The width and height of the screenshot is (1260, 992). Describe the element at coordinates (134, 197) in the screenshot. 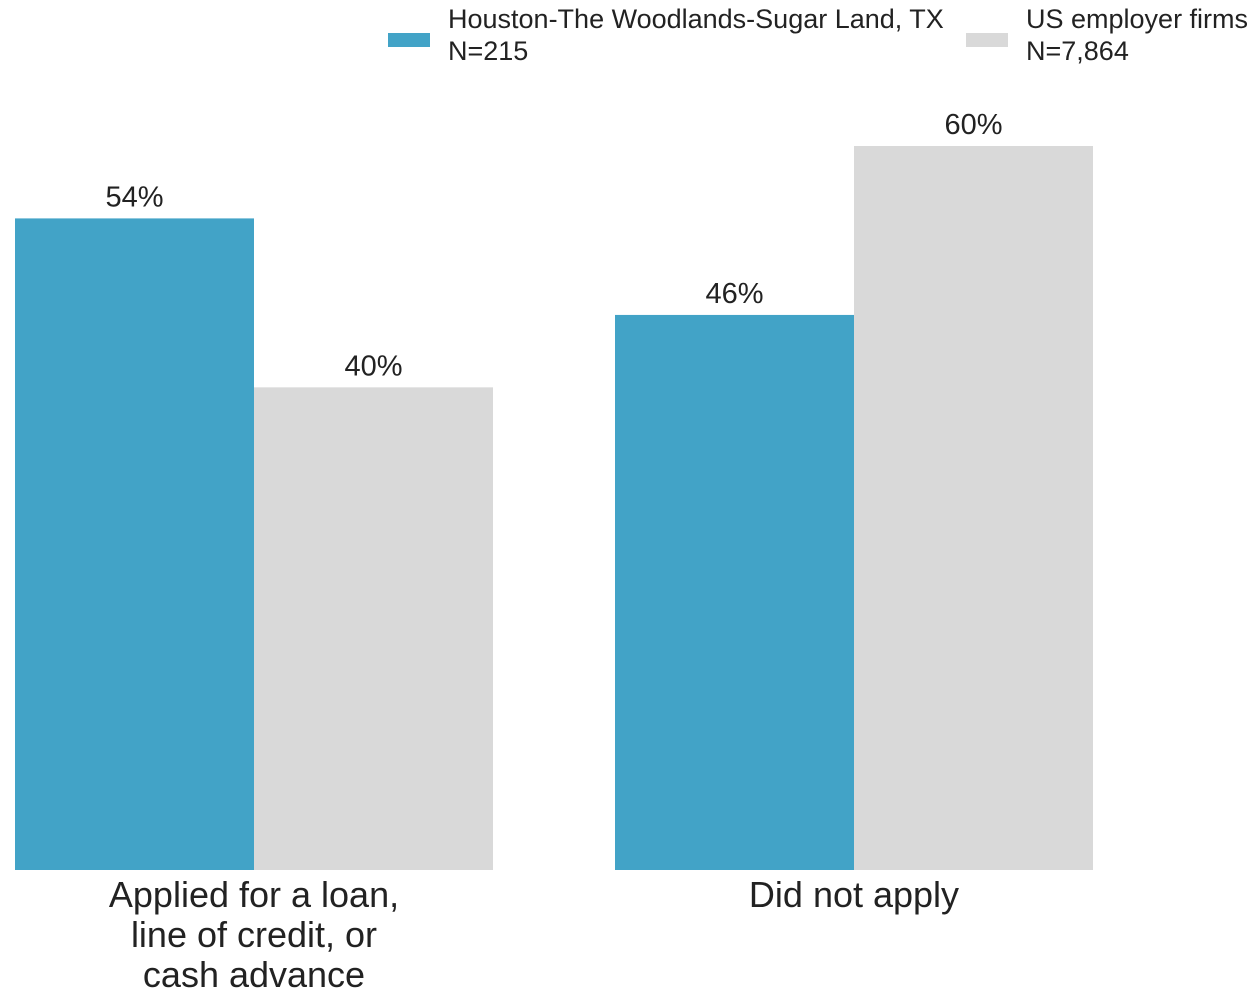

I see `data-label-houston-applied: 54%` at that location.